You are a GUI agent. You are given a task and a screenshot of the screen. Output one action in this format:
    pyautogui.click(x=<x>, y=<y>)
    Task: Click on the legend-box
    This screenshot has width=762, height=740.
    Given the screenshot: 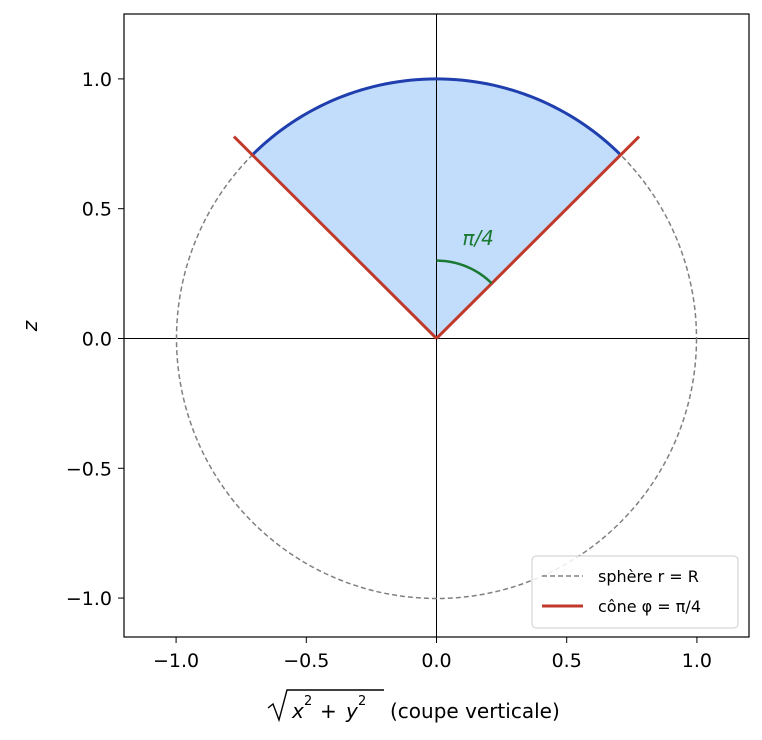 What is the action you would take?
    pyautogui.click(x=635, y=592)
    